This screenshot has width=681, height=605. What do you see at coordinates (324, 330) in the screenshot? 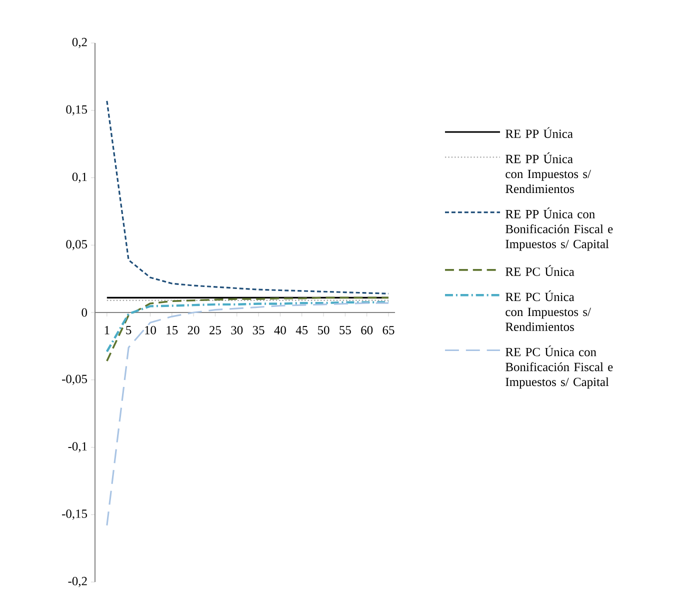
I see `x-tick-label: 50` at bounding box center [324, 330].